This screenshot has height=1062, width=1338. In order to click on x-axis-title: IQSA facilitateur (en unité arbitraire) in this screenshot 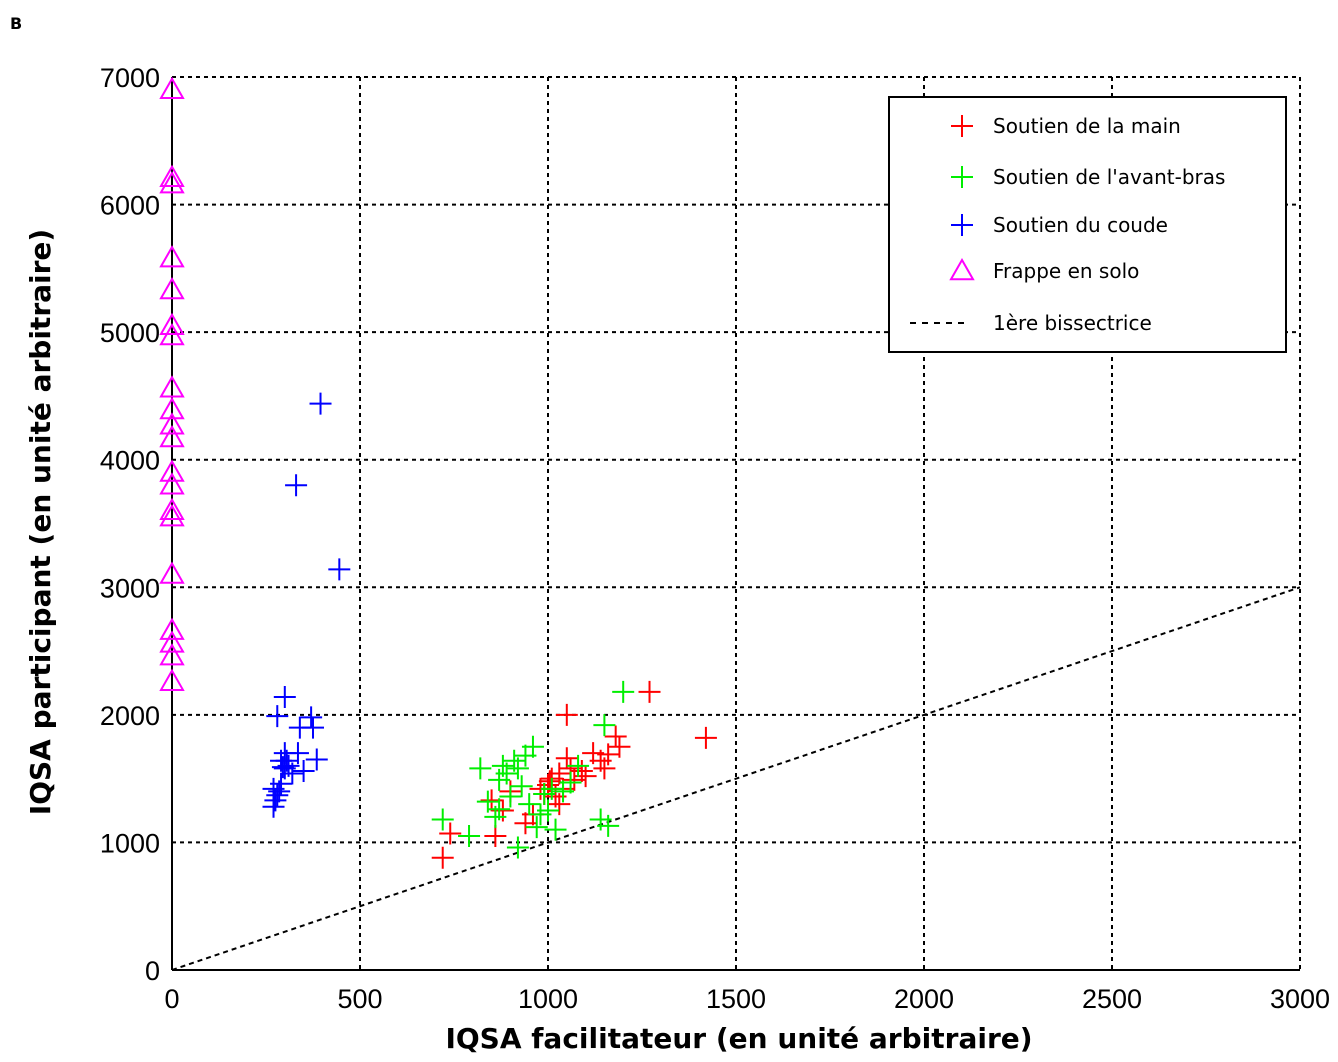, I will do `click(738, 1038)`.